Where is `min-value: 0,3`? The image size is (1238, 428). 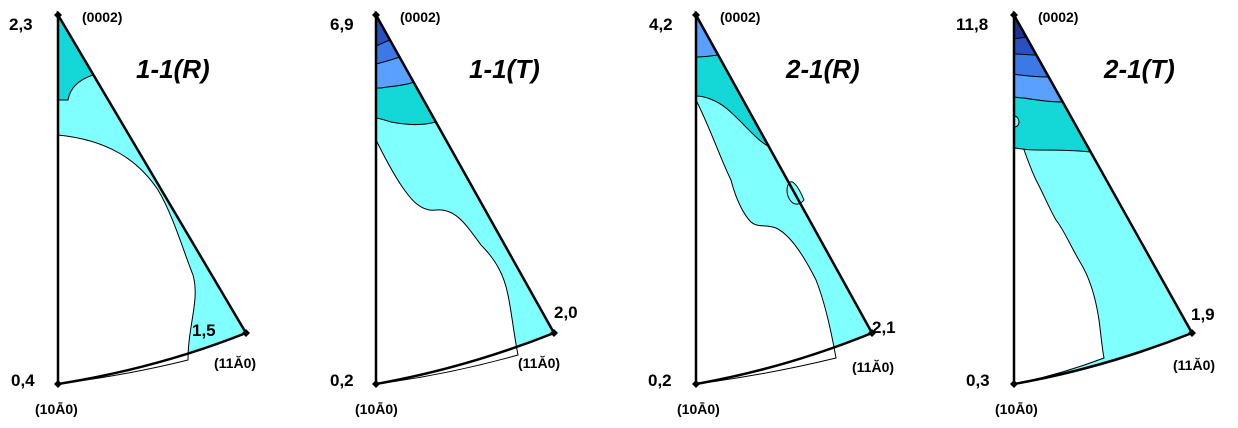
min-value: 0,3 is located at coordinates (978, 380).